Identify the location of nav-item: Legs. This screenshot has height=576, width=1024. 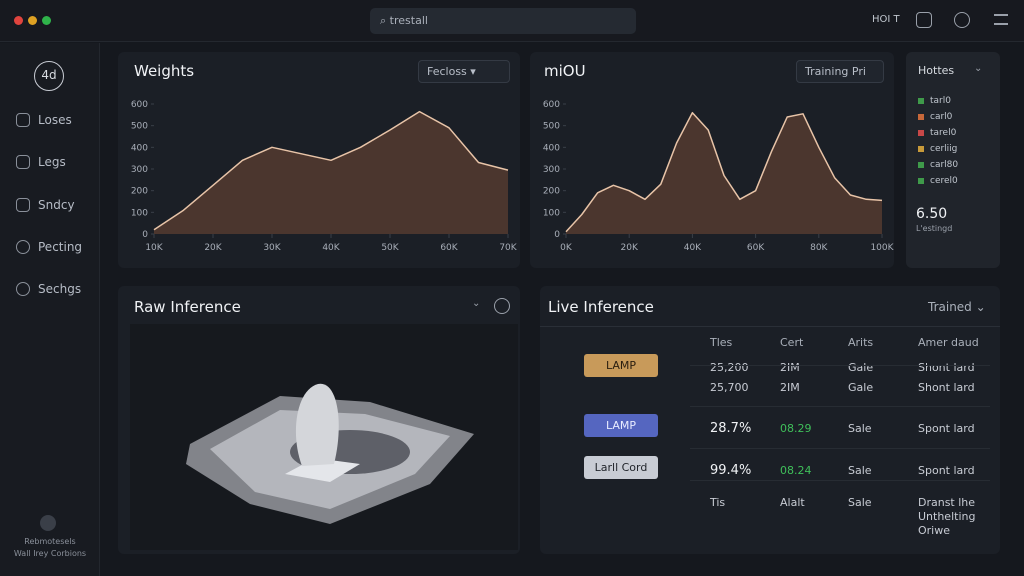
(41, 162).